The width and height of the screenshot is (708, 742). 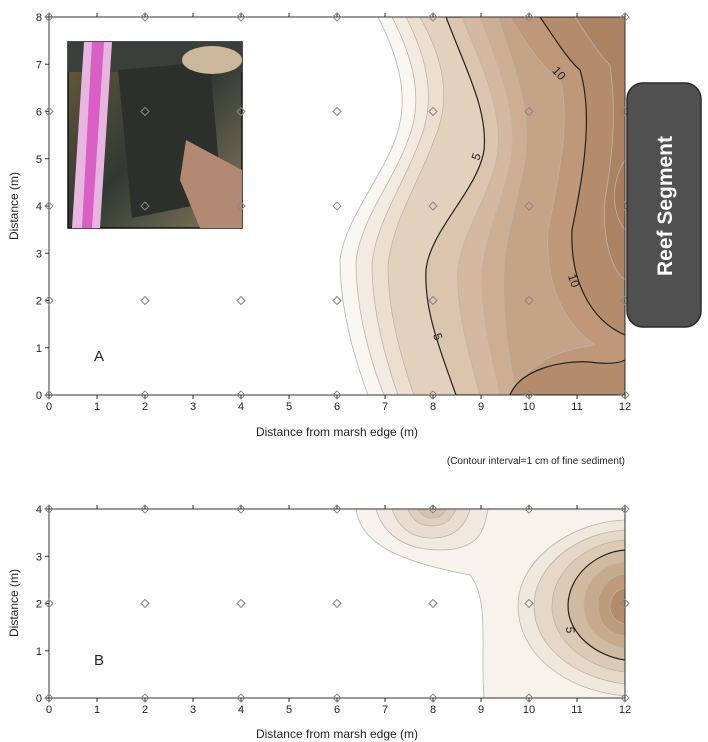 What do you see at coordinates (193, 407) in the screenshot?
I see `x-tick-label-a-3: 3` at bounding box center [193, 407].